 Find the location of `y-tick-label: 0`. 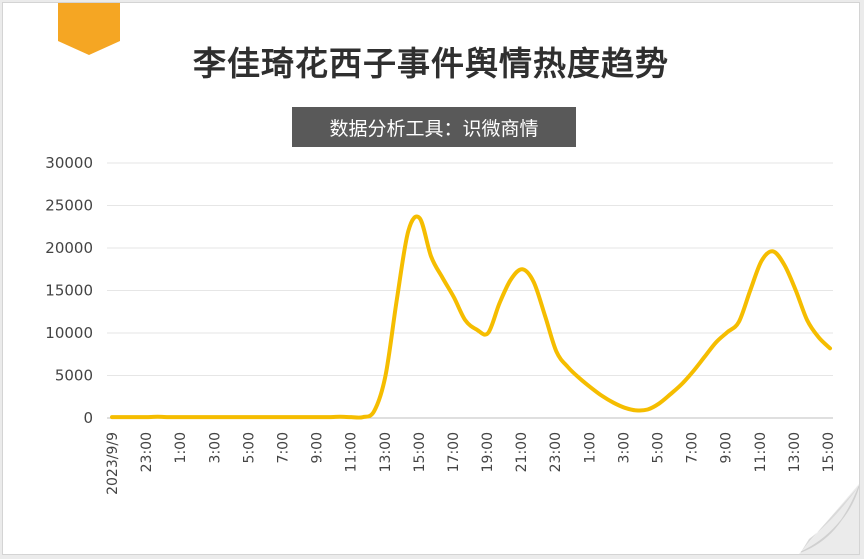

y-tick-label: 0 is located at coordinates (88, 418).